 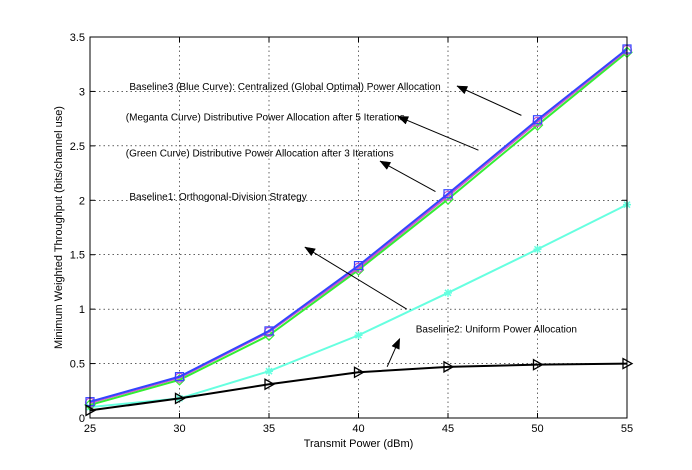 I want to click on annotation: Baseline1: Orthogonal-Division Strategy, so click(x=268, y=251).